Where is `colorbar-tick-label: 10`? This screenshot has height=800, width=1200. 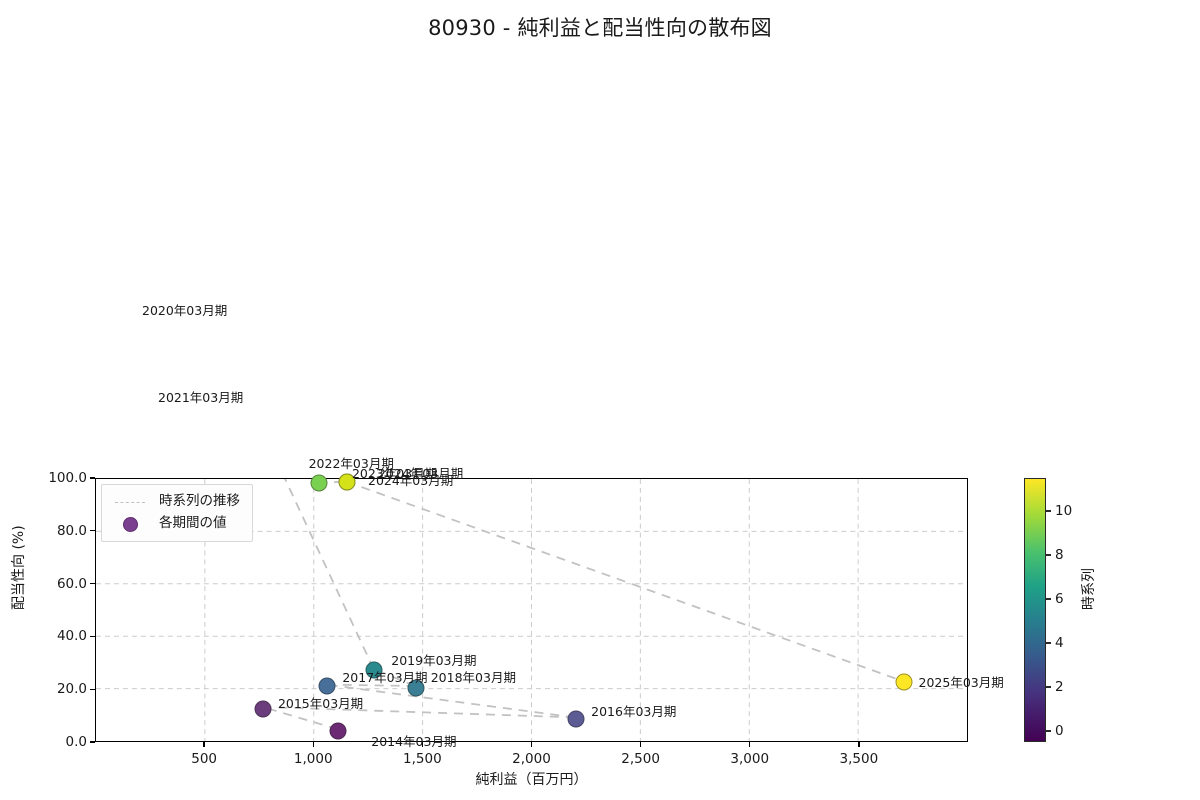
colorbar-tick-label: 10 is located at coordinates (1064, 511).